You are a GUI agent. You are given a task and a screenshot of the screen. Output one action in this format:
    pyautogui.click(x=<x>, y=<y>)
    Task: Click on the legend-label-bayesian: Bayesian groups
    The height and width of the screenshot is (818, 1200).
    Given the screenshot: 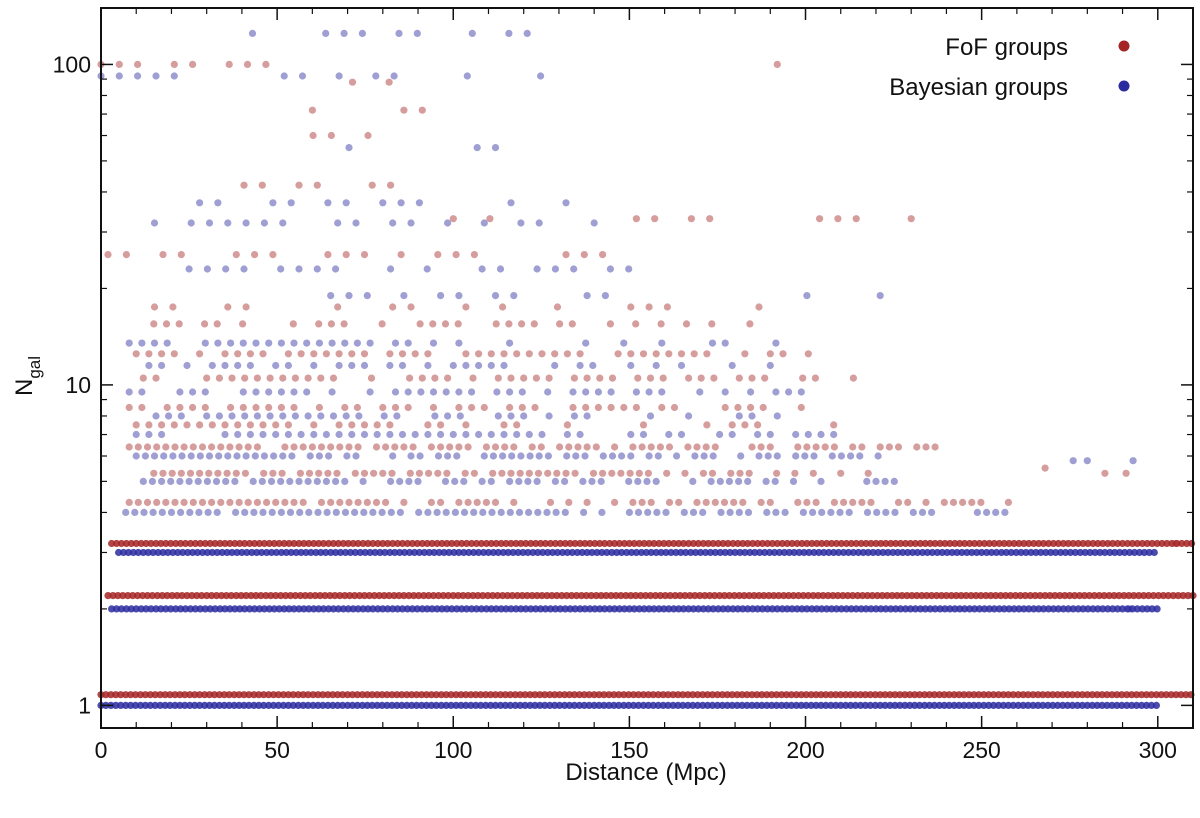 What is the action you would take?
    pyautogui.click(x=978, y=87)
    